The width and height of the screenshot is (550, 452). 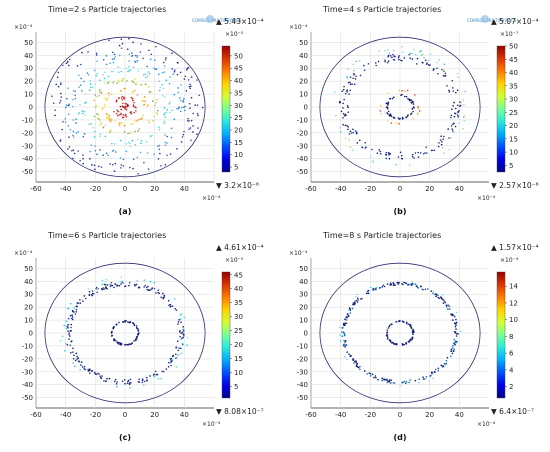 I want to click on x-tick-label-a: 0, so click(x=125, y=189).